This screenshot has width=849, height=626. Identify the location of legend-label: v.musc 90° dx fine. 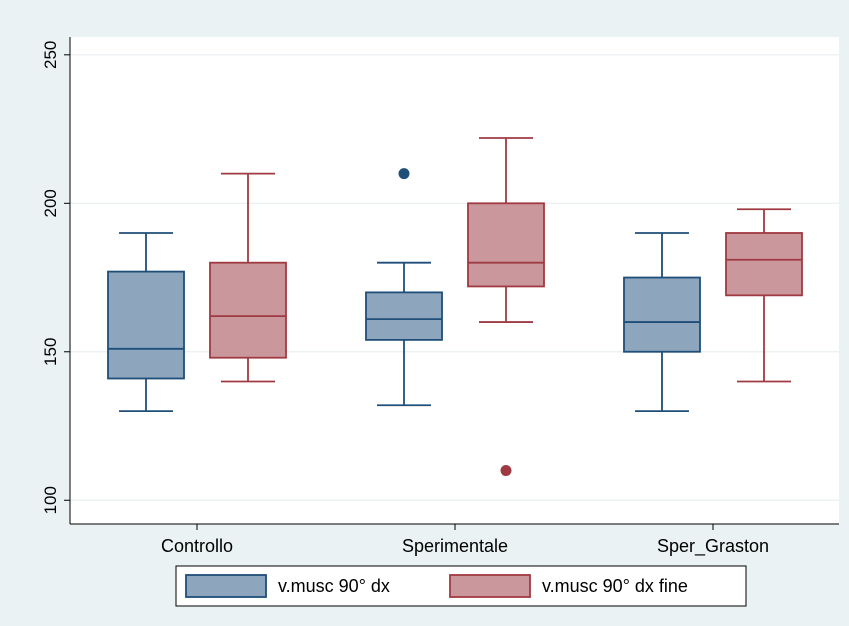
(615, 586).